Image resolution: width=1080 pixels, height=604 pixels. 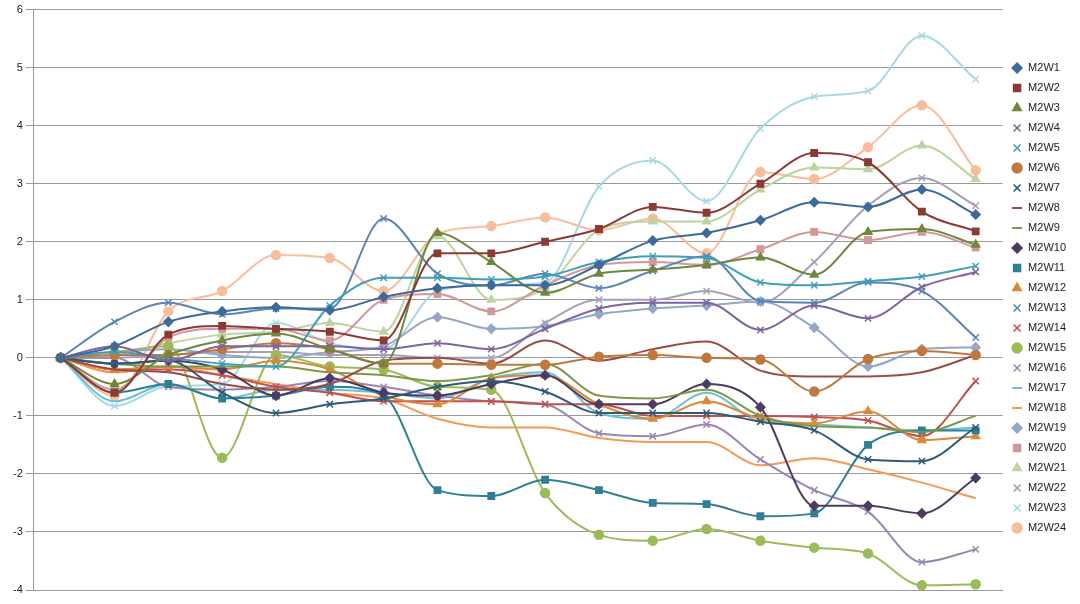 I want to click on legend-label: M2W7, so click(x=1044, y=187).